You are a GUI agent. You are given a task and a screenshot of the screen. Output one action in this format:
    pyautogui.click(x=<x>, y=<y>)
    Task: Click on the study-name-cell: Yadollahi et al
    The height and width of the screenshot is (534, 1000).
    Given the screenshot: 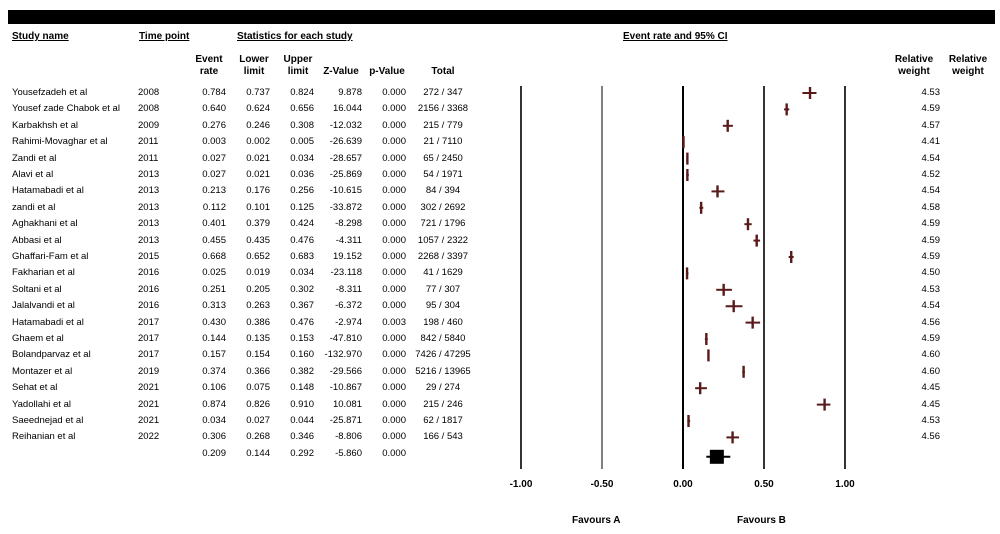 What is the action you would take?
    pyautogui.click(x=41, y=404)
    